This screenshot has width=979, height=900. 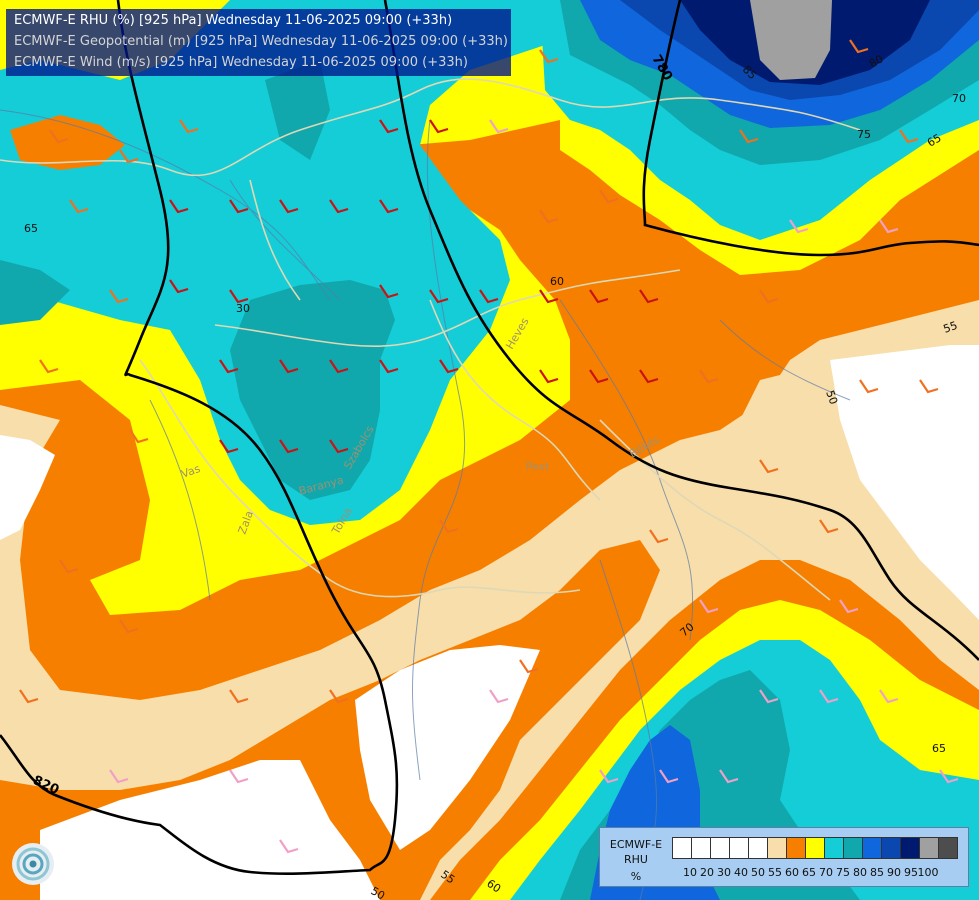 What do you see at coordinates (297, 110) in the screenshot?
I see `rh-band-75-north` at bounding box center [297, 110].